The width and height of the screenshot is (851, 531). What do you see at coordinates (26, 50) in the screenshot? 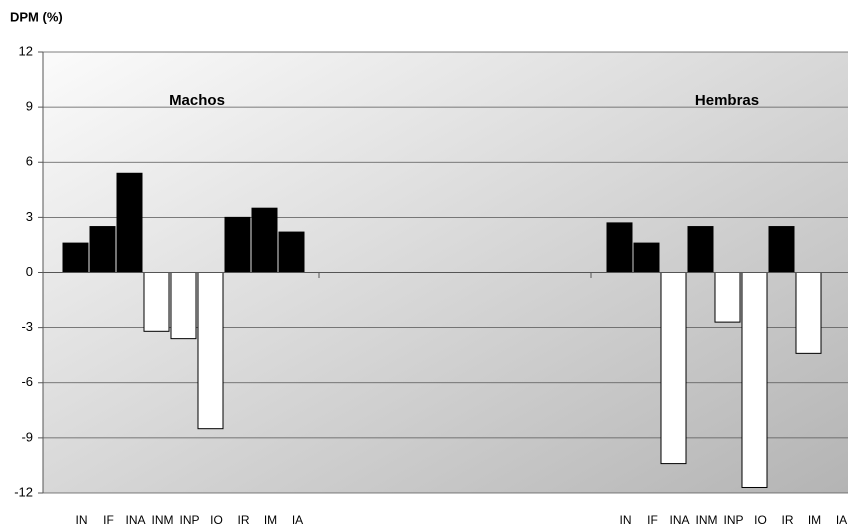
I see `y-tick-label: 12` at bounding box center [26, 50].